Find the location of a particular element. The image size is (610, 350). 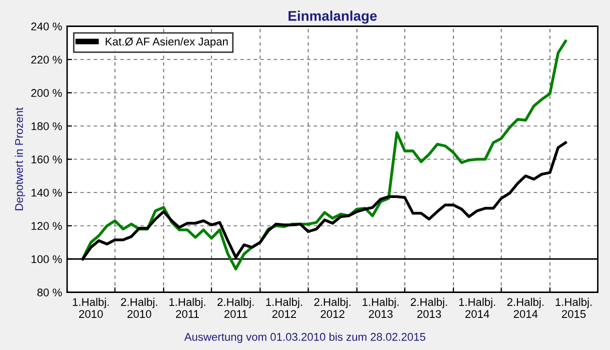

y-tick-label: 180 % is located at coordinates (47, 126).